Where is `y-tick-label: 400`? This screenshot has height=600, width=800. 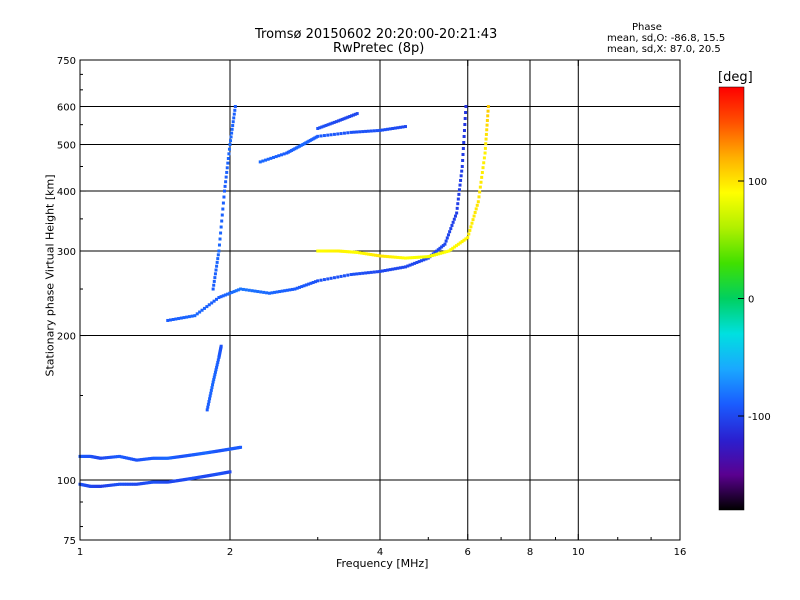 y-tick-label: 400 is located at coordinates (66, 192).